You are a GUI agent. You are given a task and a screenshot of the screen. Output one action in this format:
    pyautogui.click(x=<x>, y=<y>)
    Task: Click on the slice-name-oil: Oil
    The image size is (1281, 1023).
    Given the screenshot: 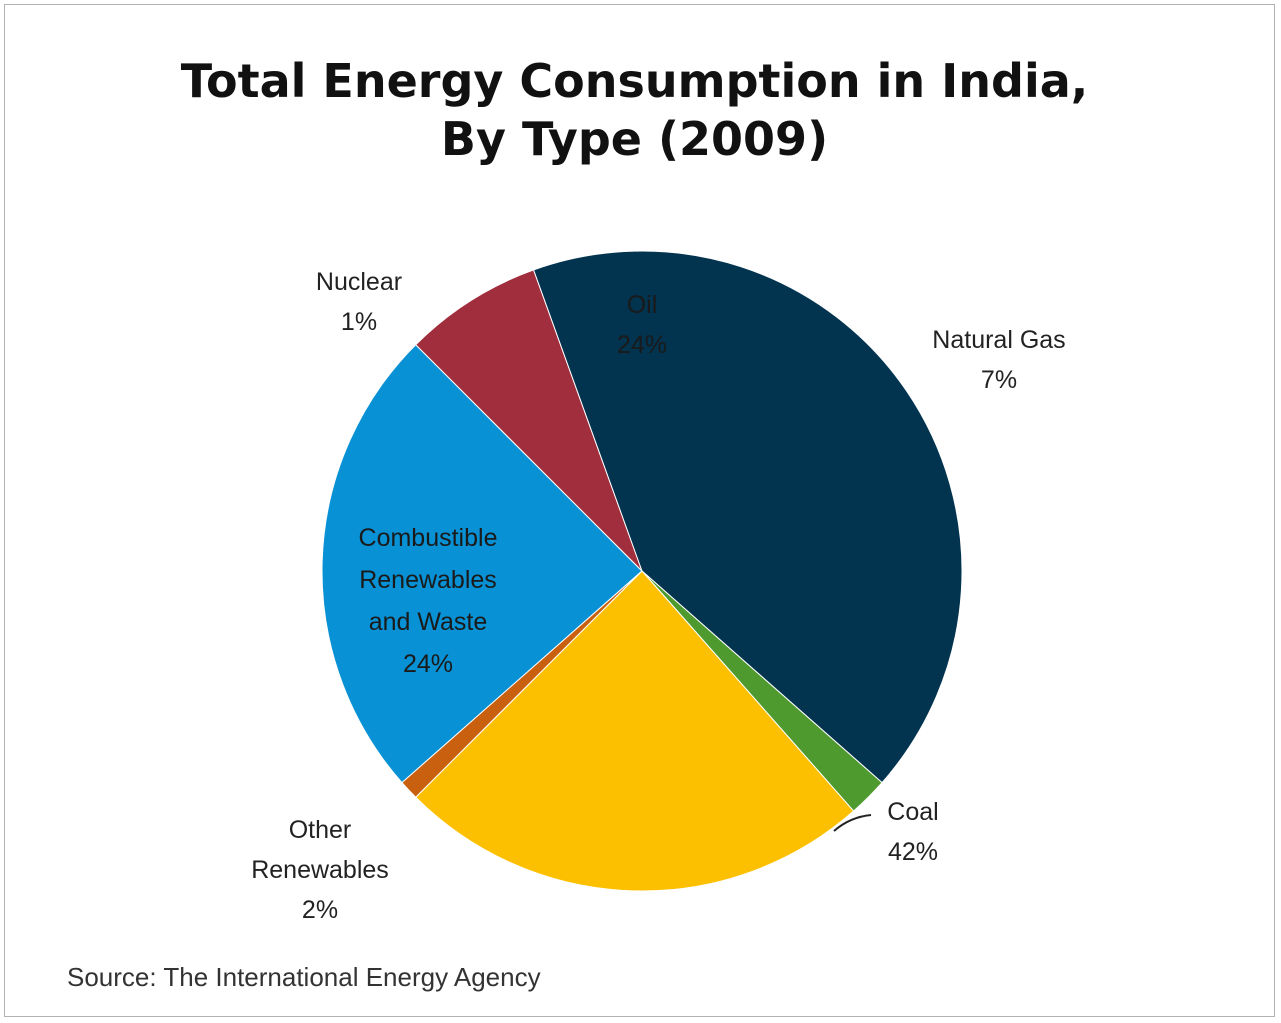 What is the action you would take?
    pyautogui.click(x=642, y=305)
    